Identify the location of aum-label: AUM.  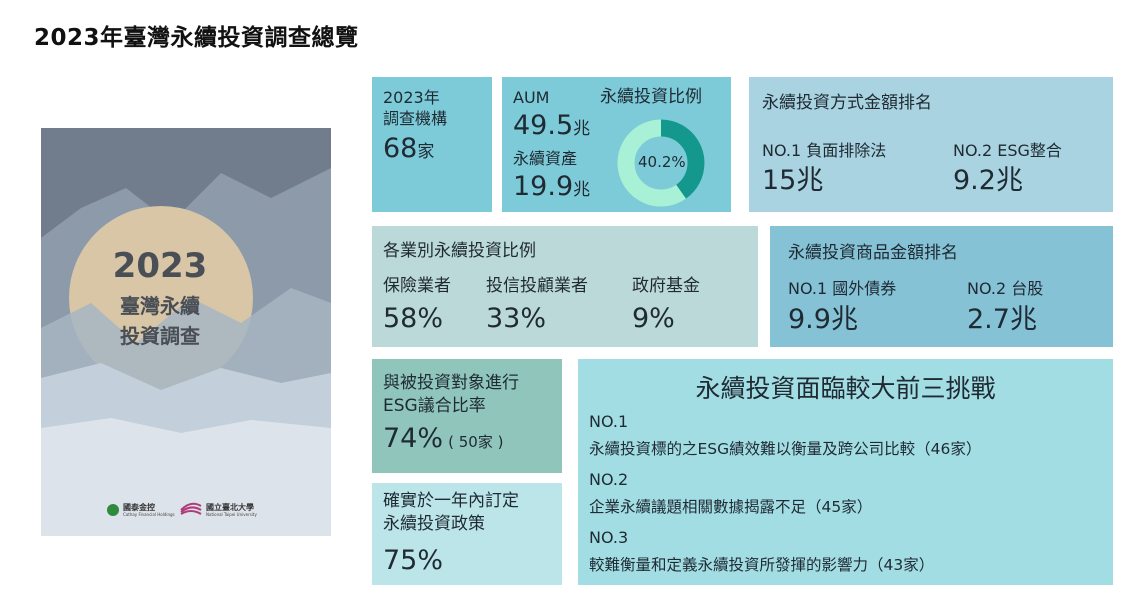
(531, 97).